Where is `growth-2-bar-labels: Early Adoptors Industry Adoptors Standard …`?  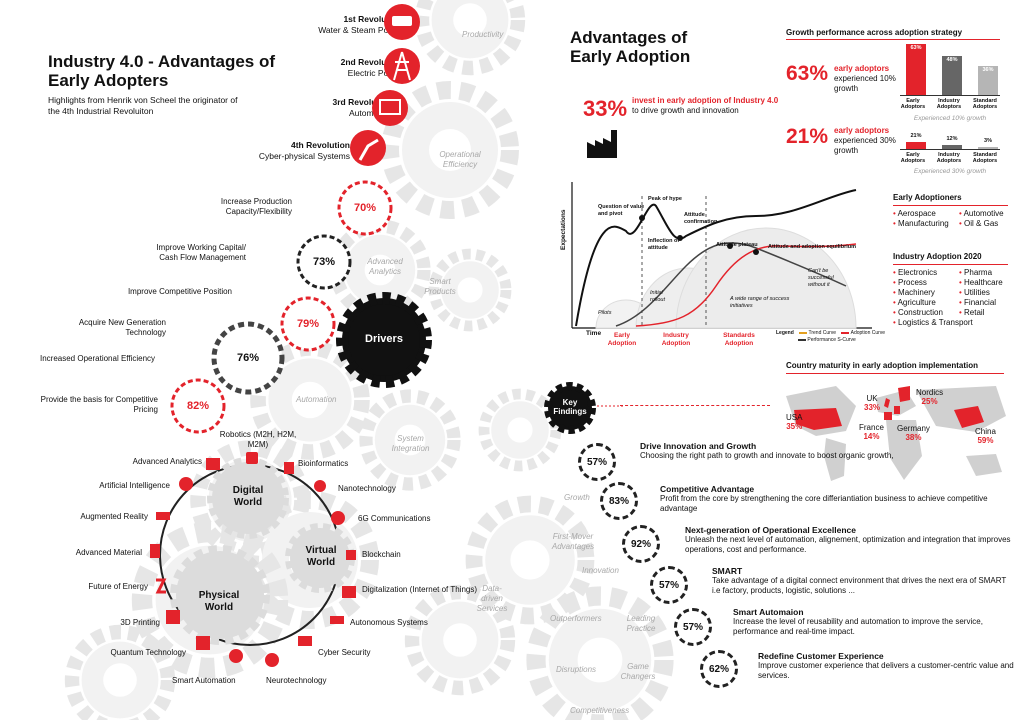 growth-2-bar-labels: Early Adoptors Industry Adoptors Standard … is located at coordinates (950, 162).